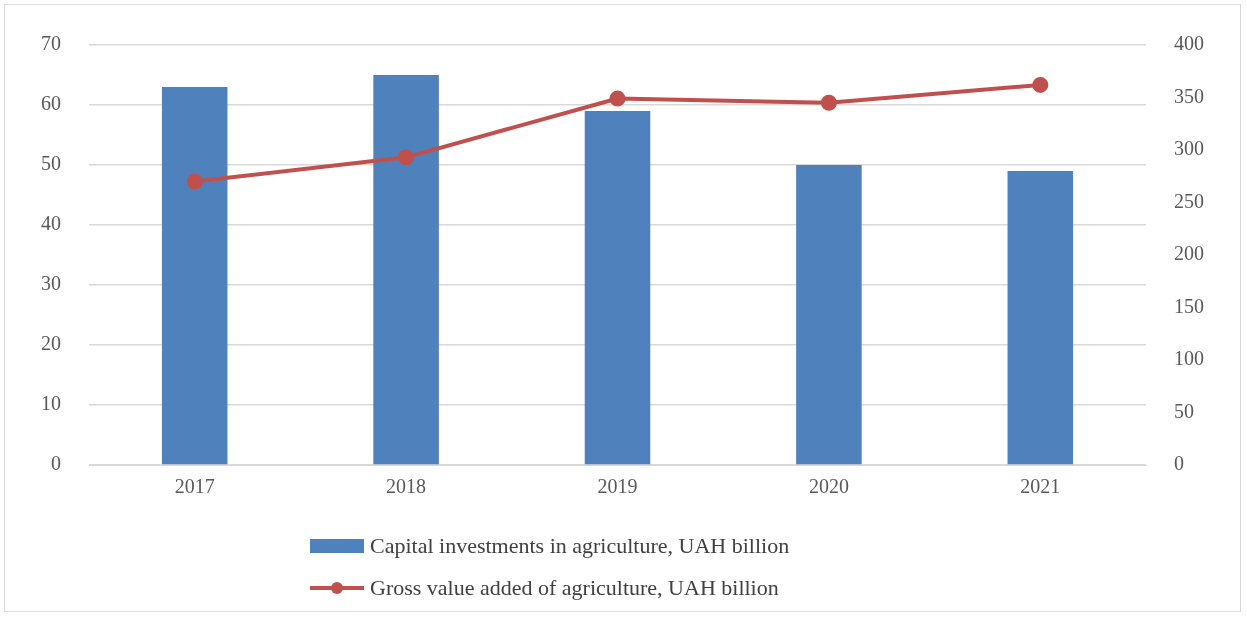 The image size is (1247, 618). I want to click on y2-tick-label: 50, so click(1184, 410).